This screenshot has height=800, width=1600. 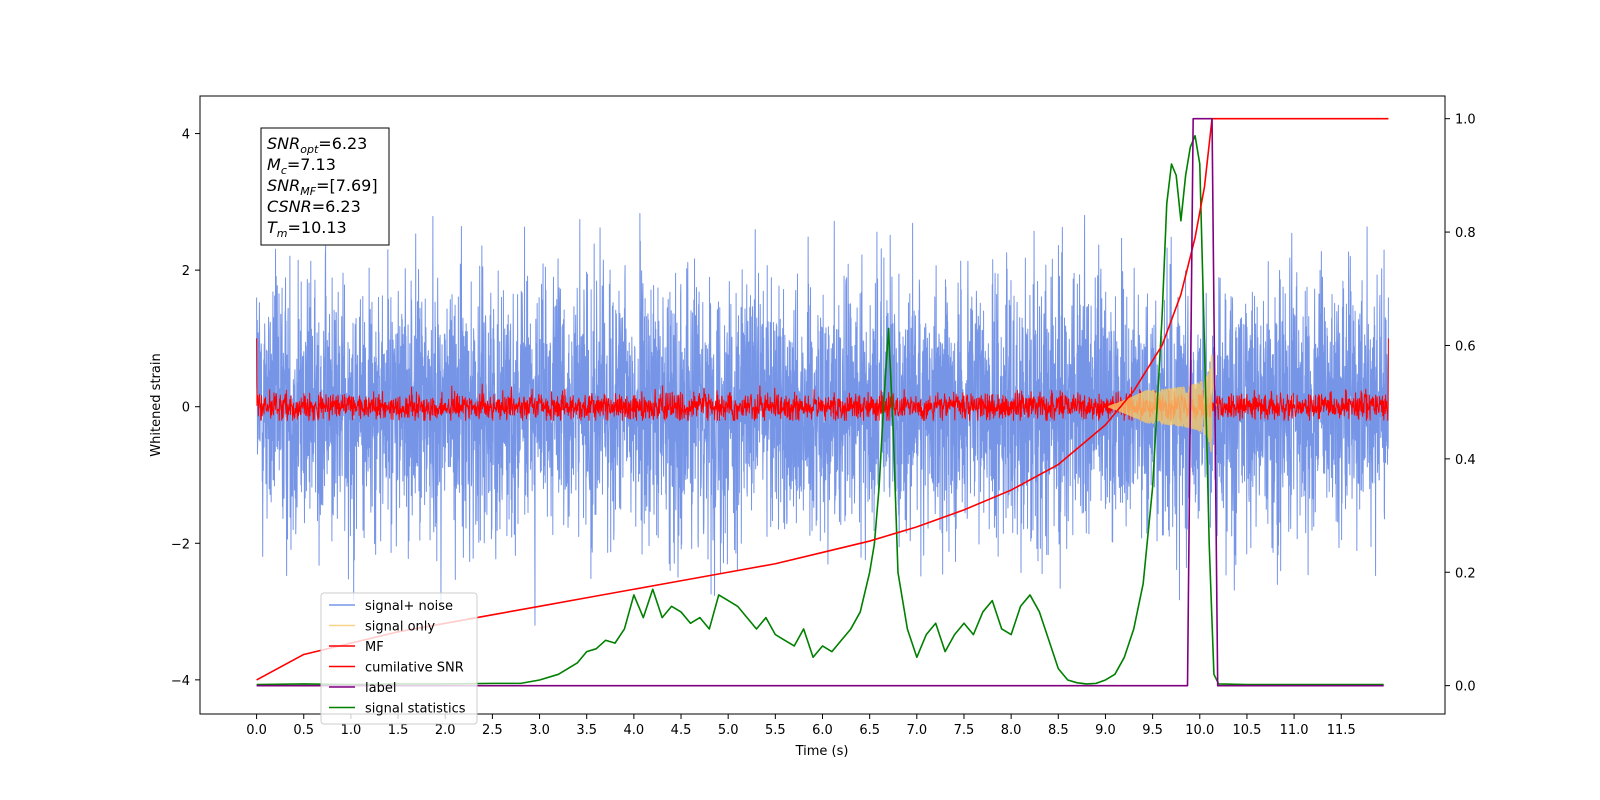 What do you see at coordinates (1199, 730) in the screenshot?
I see `x-tick-label: 10.0` at bounding box center [1199, 730].